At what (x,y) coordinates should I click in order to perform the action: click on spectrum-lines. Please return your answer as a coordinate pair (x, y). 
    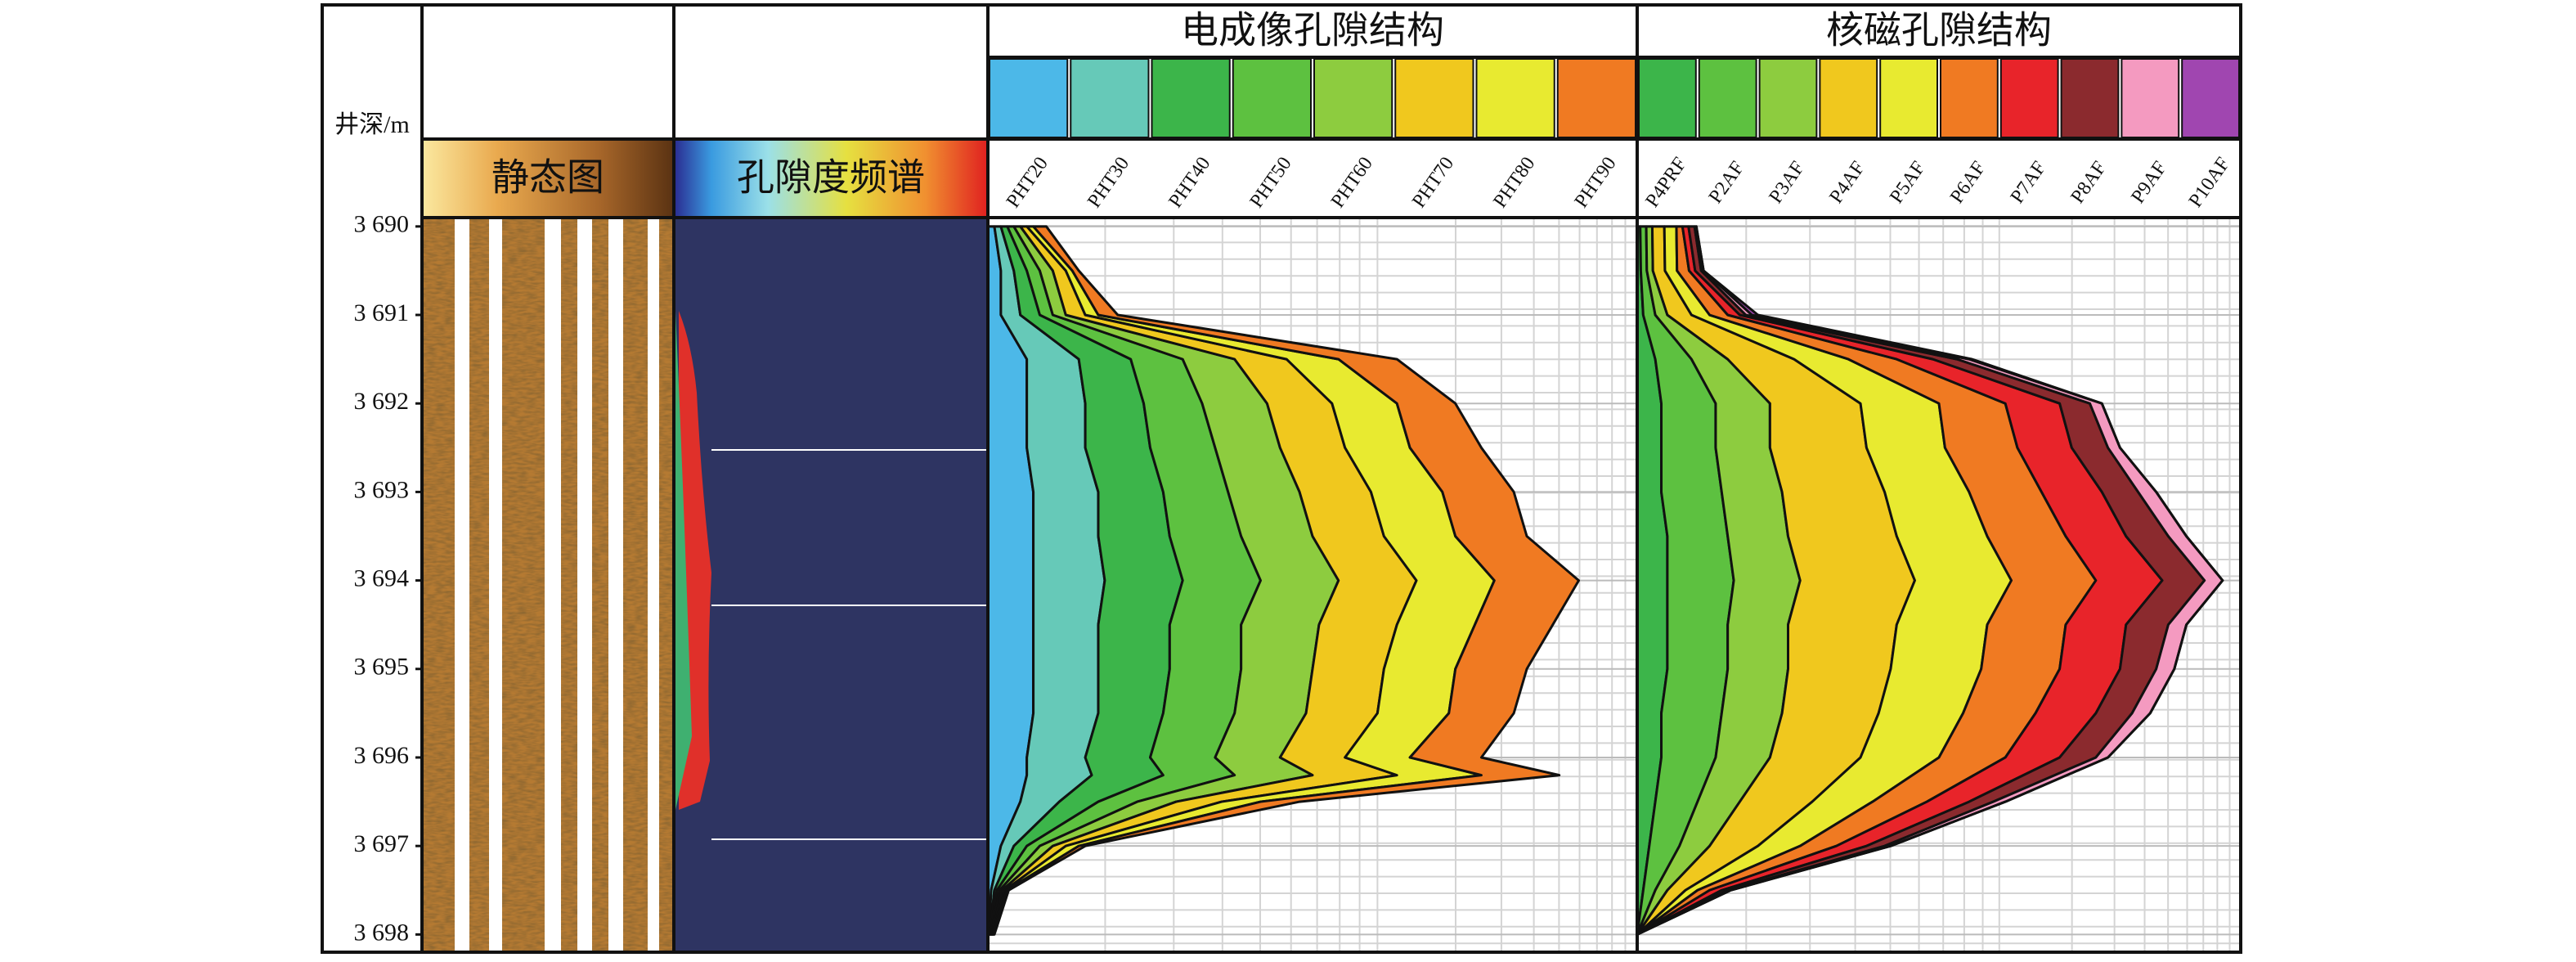
    Looking at the image, I should click on (850, 644).